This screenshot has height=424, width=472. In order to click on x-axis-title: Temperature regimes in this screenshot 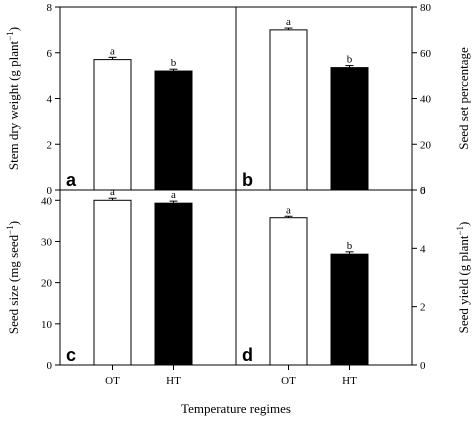, I will do `click(236, 408)`.